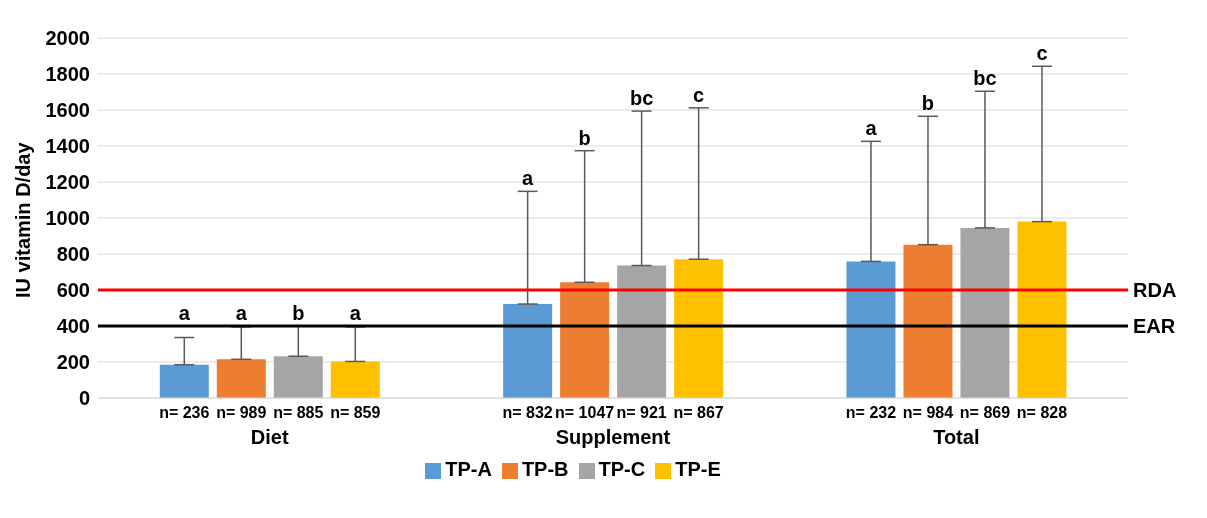 The image size is (1207, 518). I want to click on y-tick-label: 1400, so click(67, 146).